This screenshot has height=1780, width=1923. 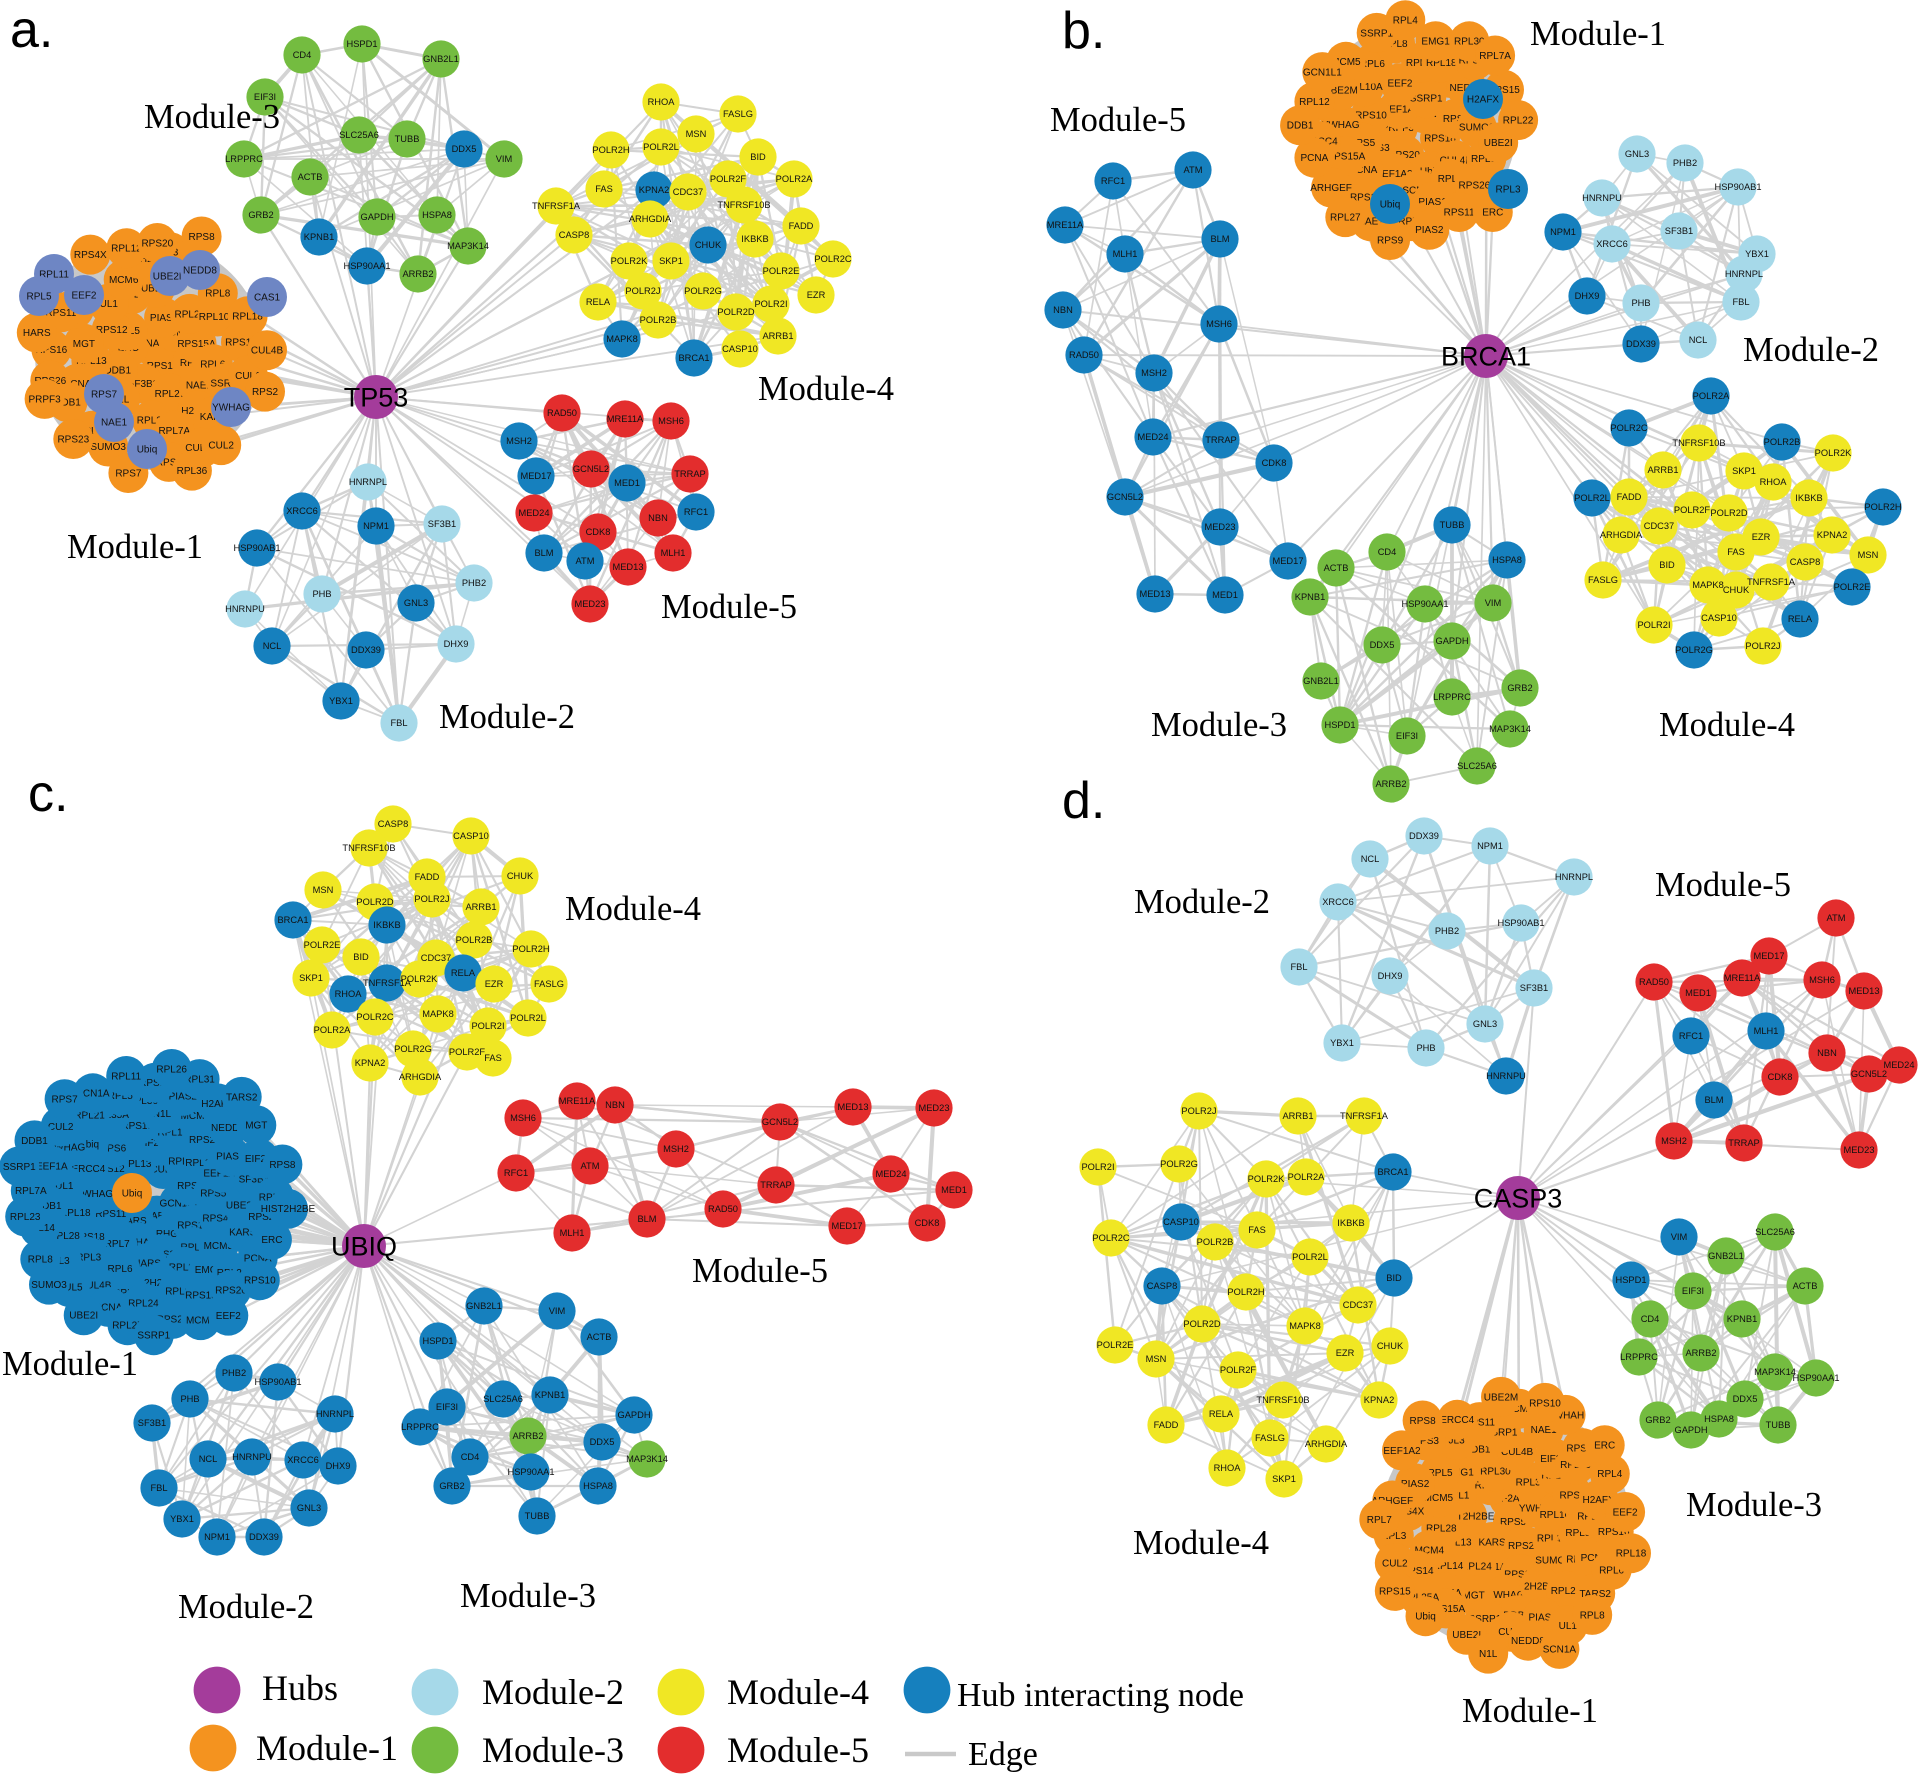 I want to click on svg-text: Module-5, so click(x=1723, y=885).